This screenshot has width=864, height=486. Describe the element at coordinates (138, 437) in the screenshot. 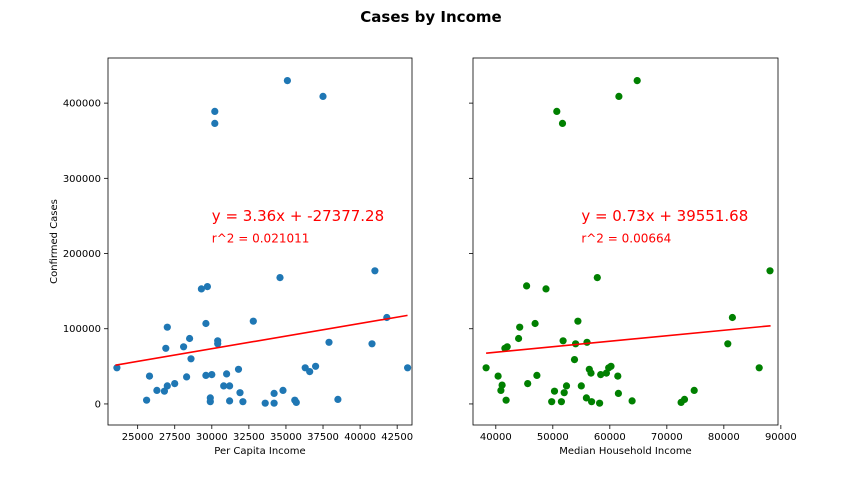

I see `x-tick-label: 25000` at that location.